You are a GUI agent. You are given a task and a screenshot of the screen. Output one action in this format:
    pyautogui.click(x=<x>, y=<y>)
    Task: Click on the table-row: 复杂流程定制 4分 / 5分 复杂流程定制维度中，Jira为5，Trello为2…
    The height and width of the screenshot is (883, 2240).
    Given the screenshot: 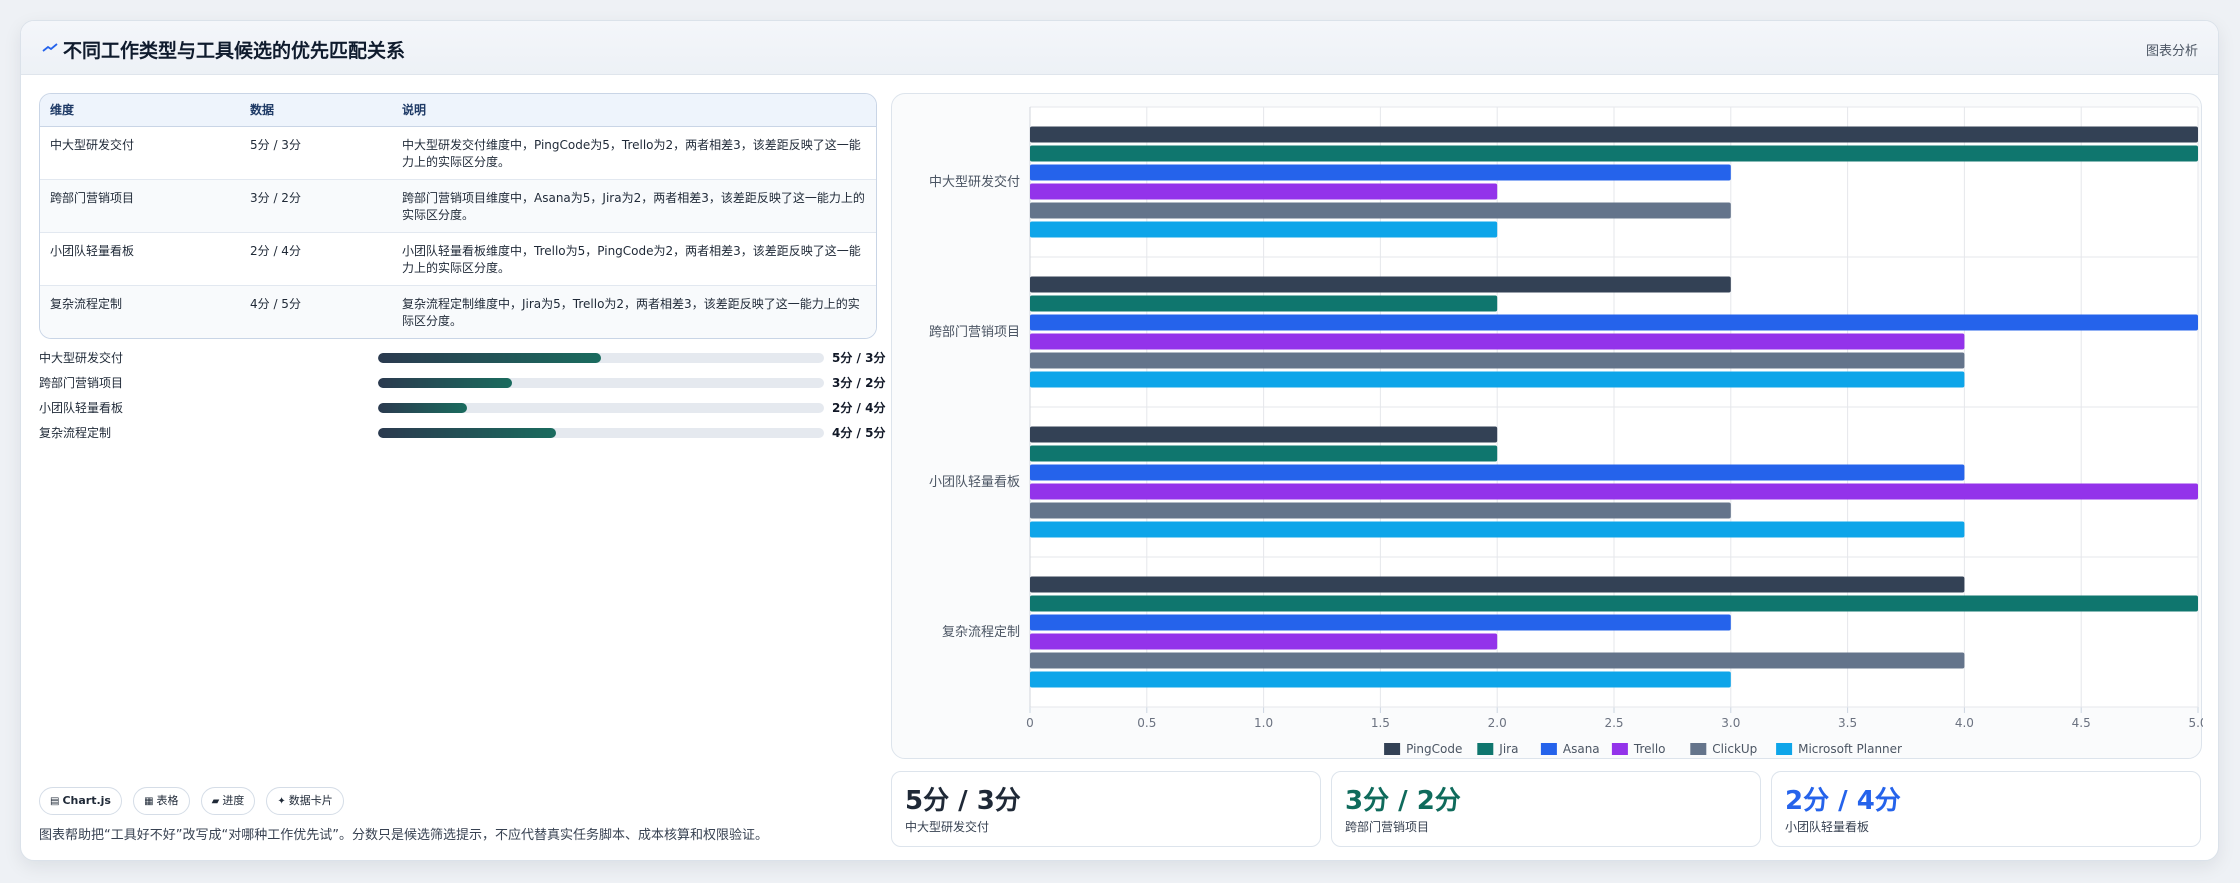 What is the action you would take?
    pyautogui.click(x=458, y=311)
    